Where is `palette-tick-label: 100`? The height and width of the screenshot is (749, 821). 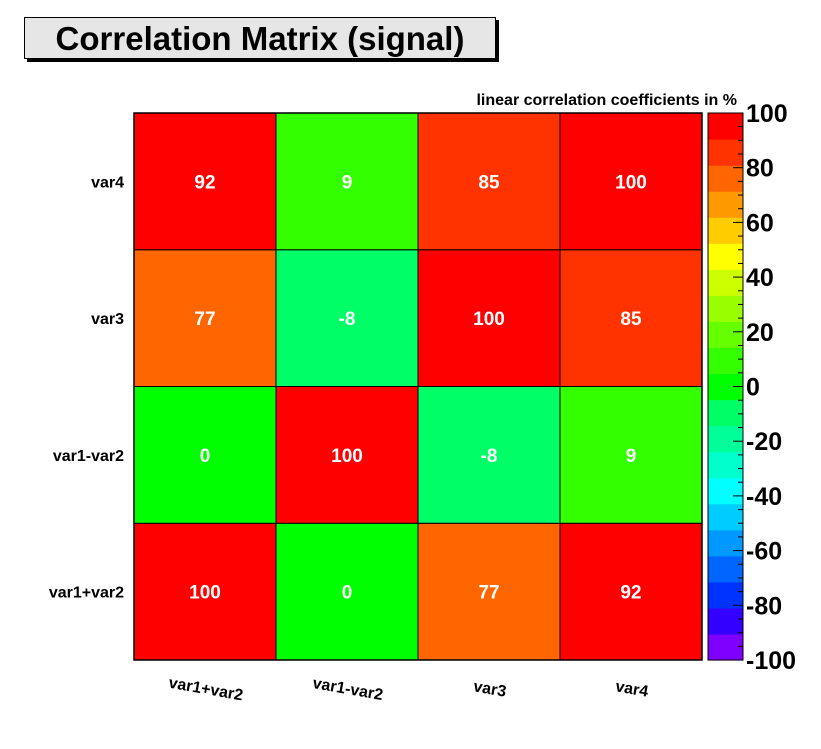
palette-tick-label: 100 is located at coordinates (767, 114).